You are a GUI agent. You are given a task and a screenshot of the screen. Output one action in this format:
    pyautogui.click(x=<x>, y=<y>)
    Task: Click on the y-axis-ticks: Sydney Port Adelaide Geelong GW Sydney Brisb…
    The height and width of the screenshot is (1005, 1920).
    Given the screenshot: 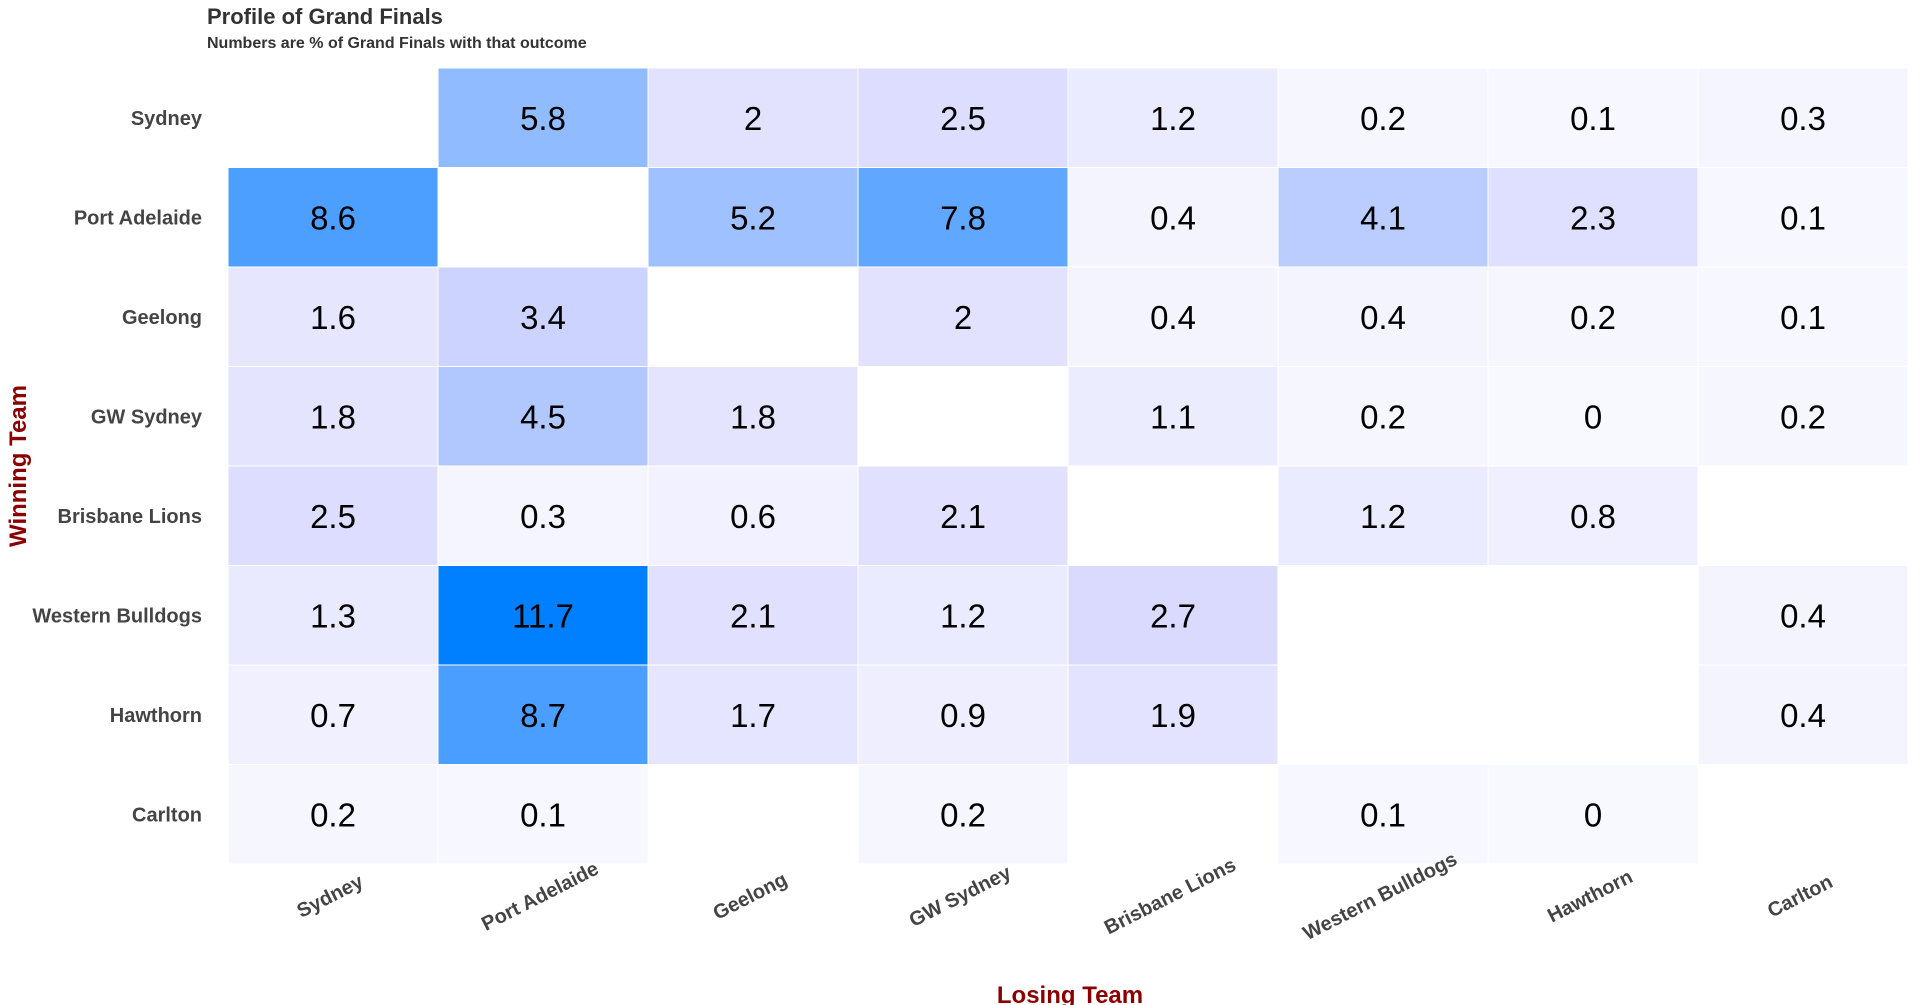 What is the action you would take?
    pyautogui.click(x=117, y=467)
    